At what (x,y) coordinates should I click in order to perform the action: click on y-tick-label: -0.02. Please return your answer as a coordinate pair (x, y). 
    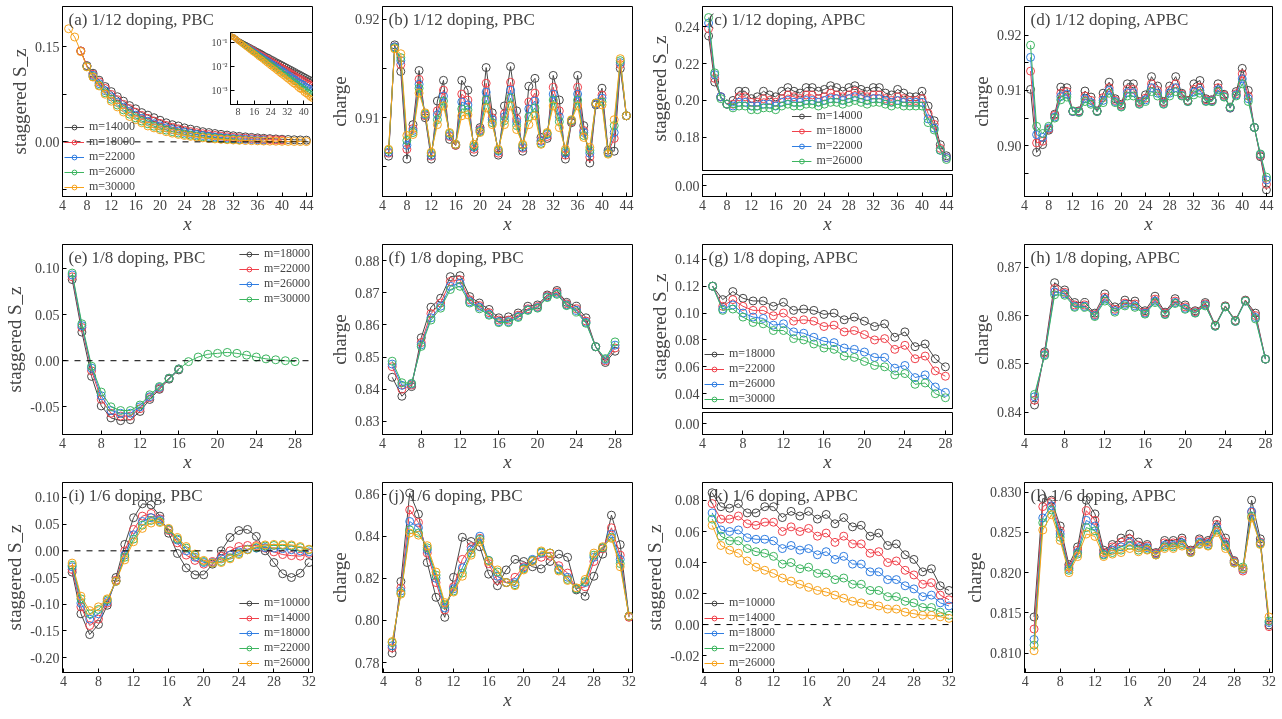
    Looking at the image, I should click on (685, 656).